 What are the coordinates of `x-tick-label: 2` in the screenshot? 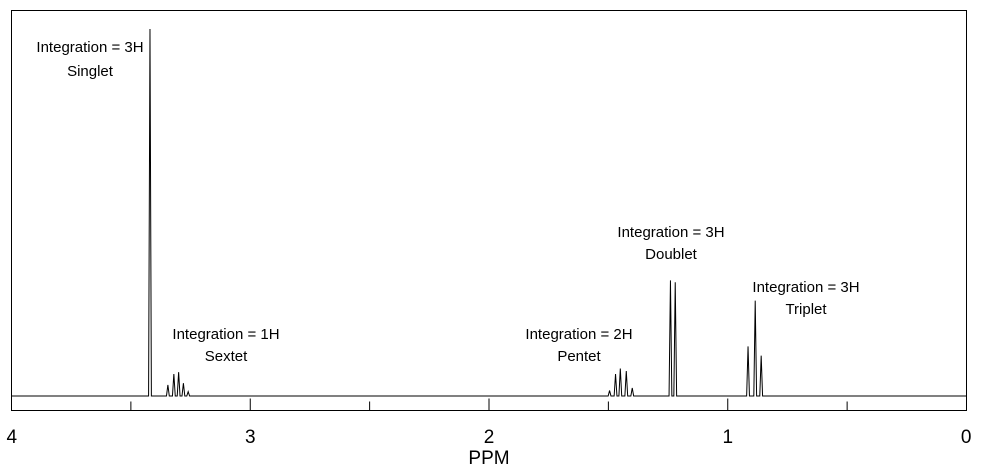 It's located at (489, 437).